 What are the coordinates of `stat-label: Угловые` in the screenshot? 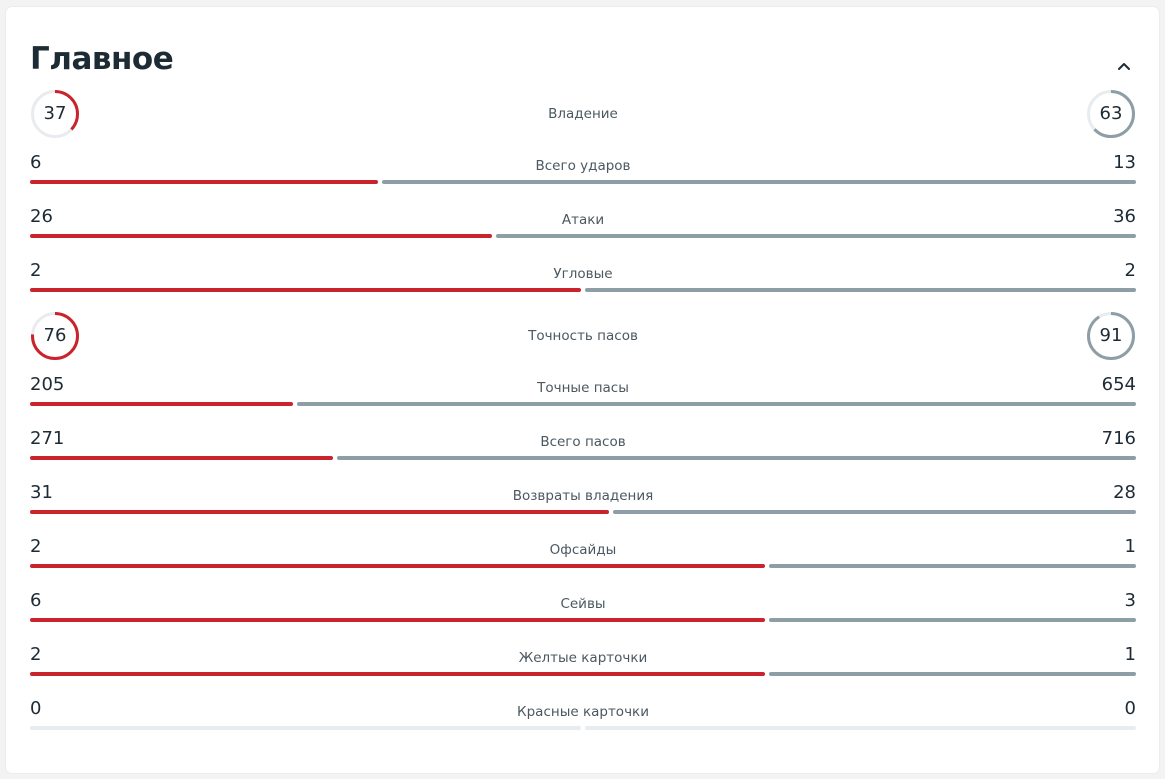 It's located at (583, 274).